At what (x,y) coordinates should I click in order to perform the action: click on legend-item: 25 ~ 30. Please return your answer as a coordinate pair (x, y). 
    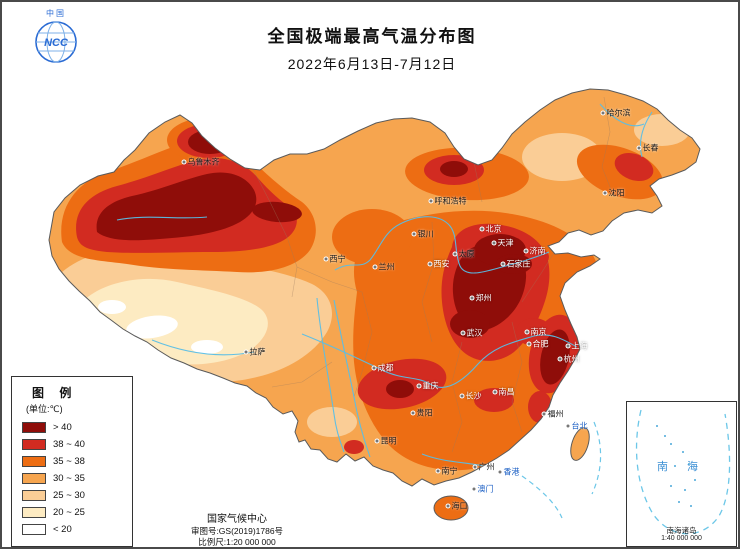
    Looking at the image, I should click on (77, 495).